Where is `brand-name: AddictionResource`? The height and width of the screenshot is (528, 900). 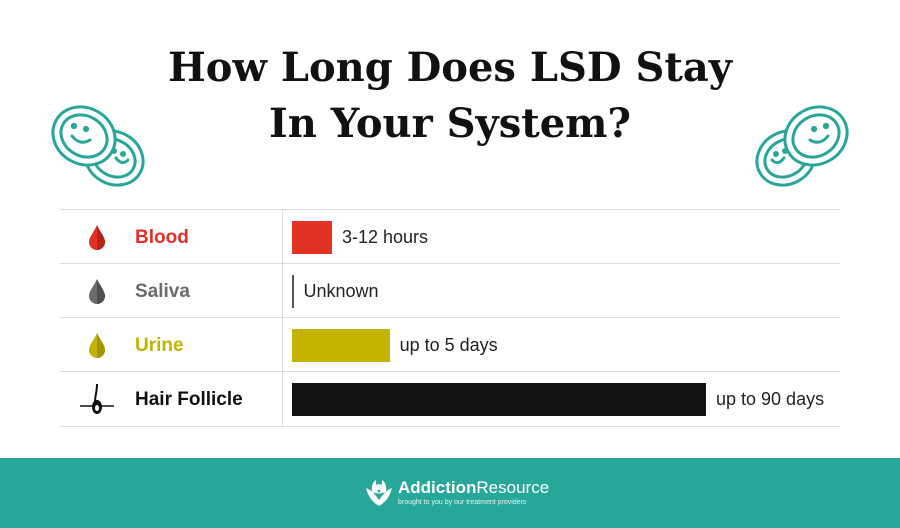
brand-name: AddictionResource is located at coordinates (473, 488).